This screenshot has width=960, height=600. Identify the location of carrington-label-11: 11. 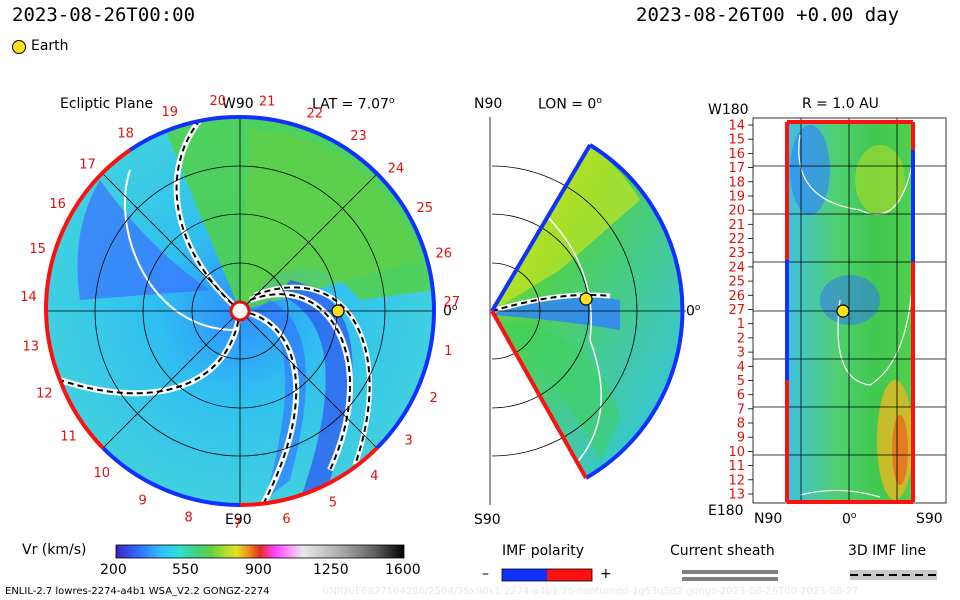
(68, 437).